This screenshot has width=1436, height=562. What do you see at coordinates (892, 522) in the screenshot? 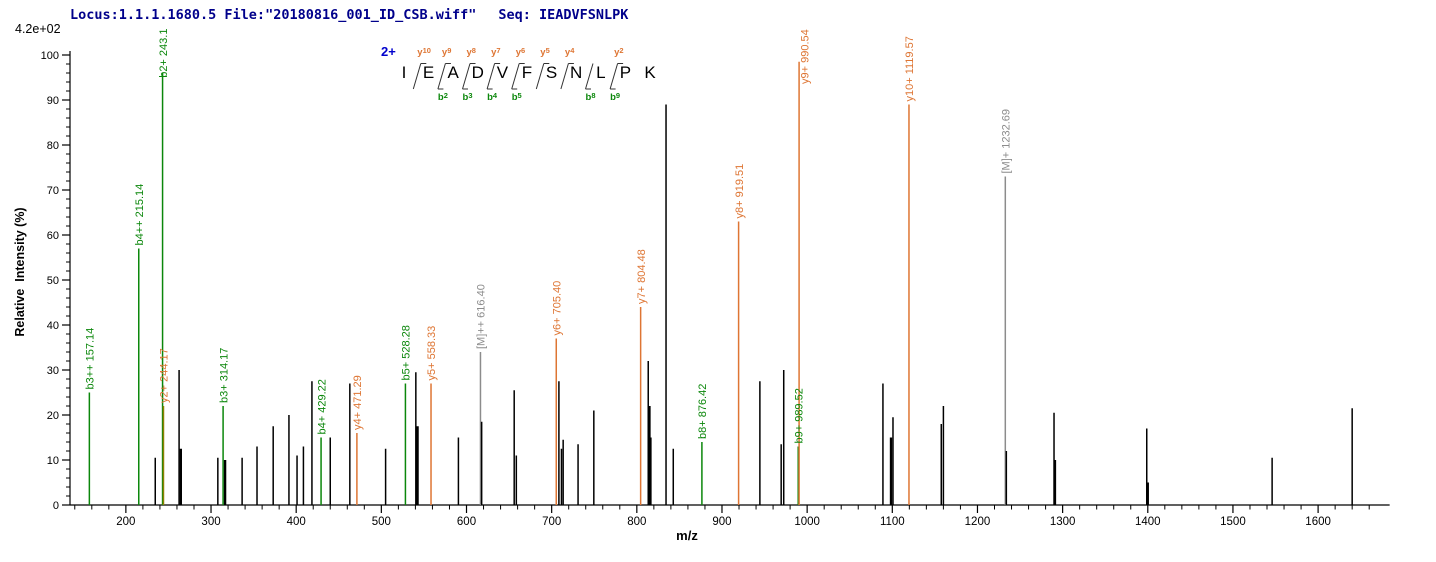
I see `x-axis-tick-label: 1100` at bounding box center [892, 522].